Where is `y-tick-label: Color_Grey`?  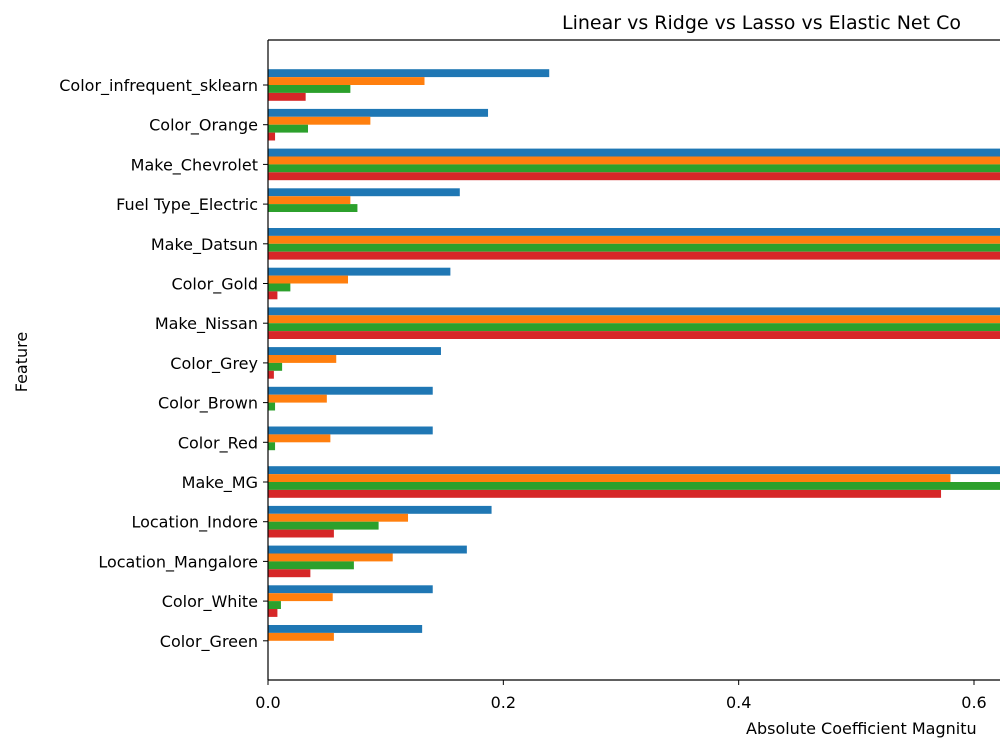
y-tick-label: Color_Grey is located at coordinates (214, 364).